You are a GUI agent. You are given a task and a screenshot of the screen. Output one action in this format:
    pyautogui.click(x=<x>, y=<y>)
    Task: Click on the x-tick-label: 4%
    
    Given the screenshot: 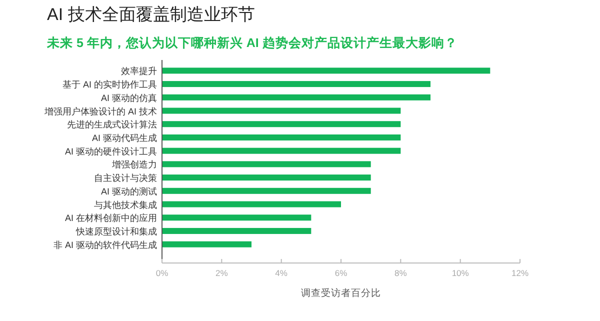 What is the action you would take?
    pyautogui.click(x=281, y=273)
    